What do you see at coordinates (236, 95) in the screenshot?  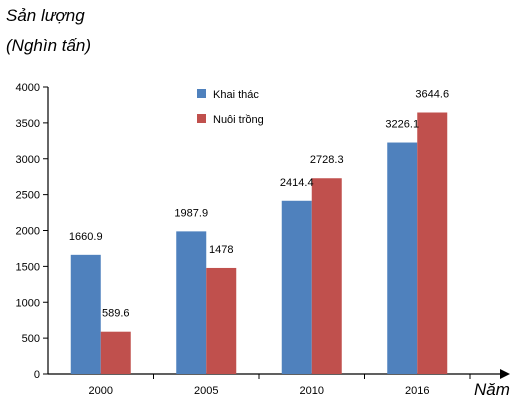 I see `legend-label: Khai thác` at bounding box center [236, 95].